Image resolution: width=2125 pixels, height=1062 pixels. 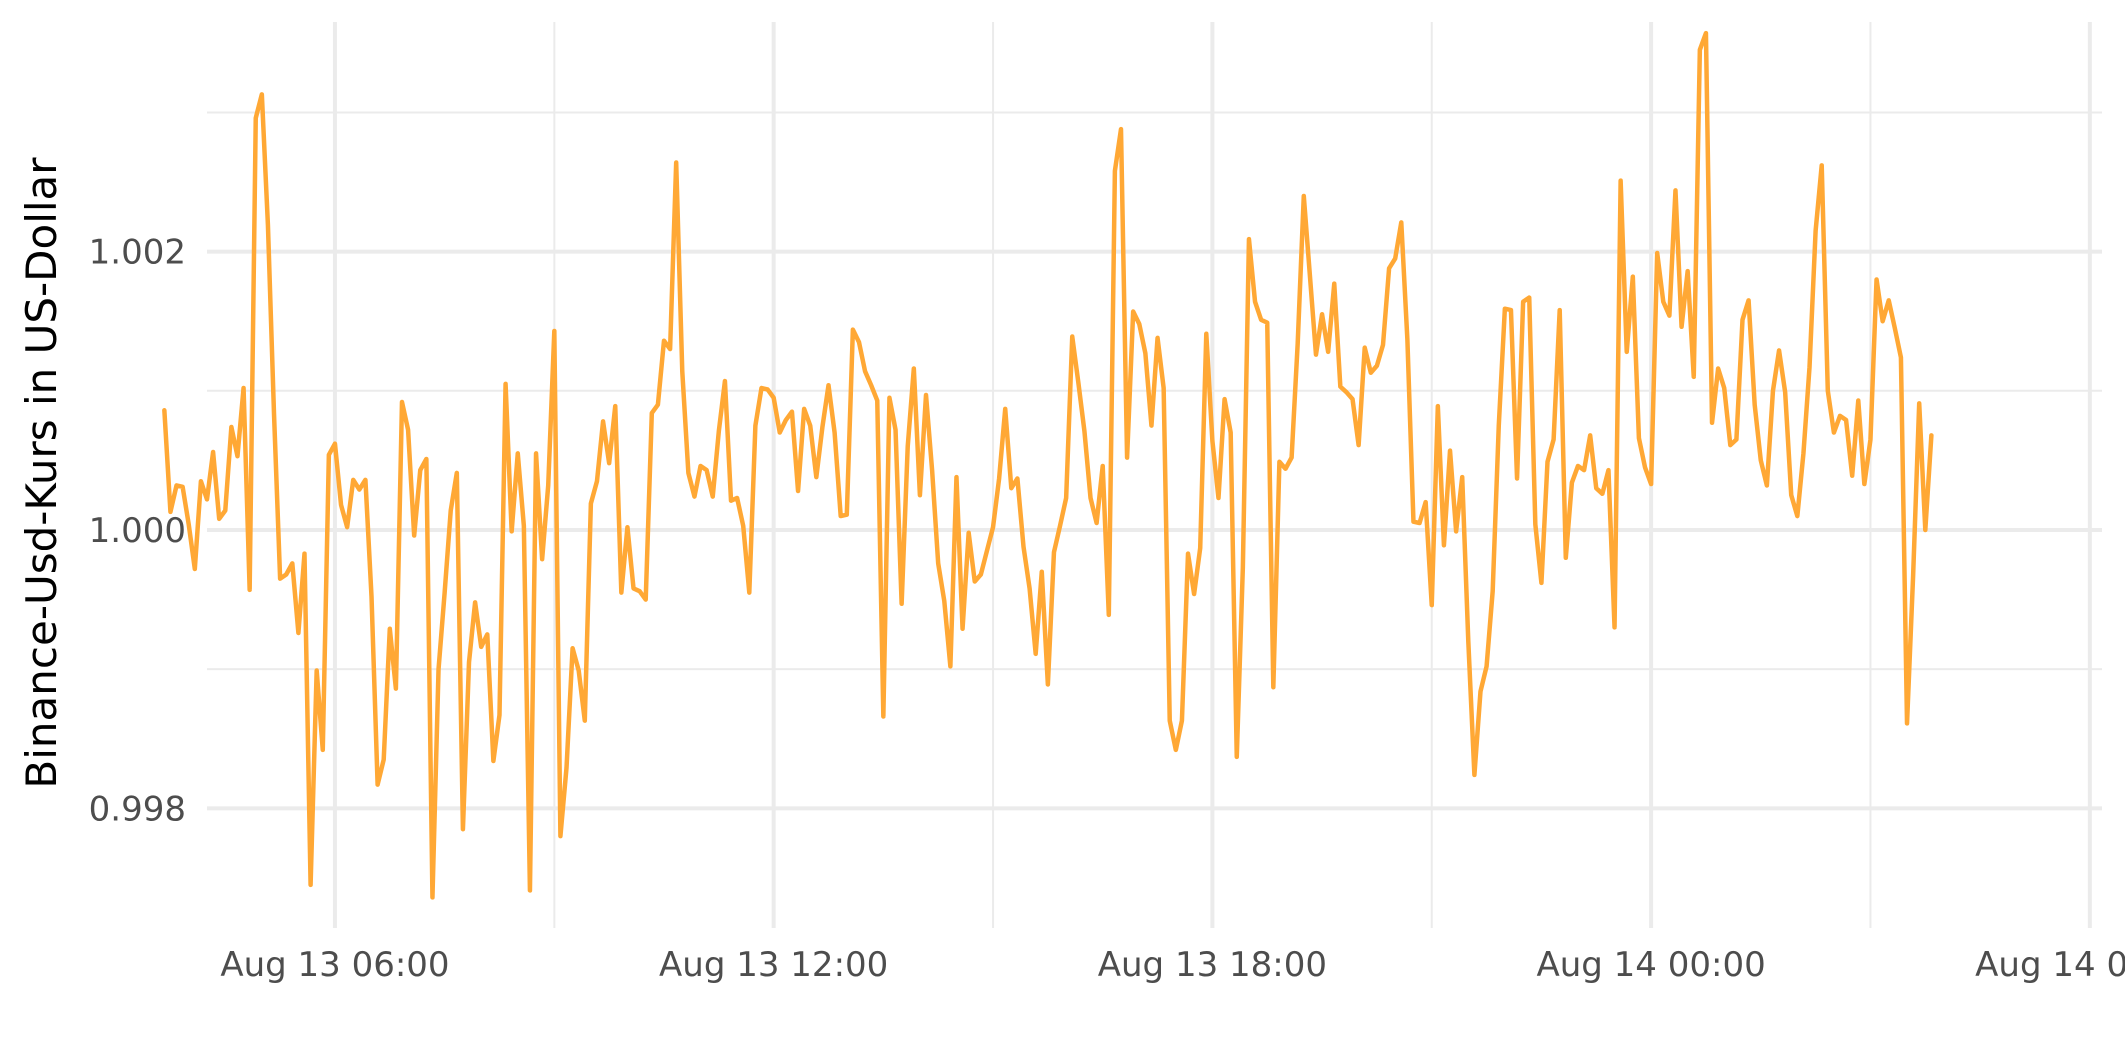 I want to click on x-tick-label: Aug 13 18:00, so click(x=1212, y=965).